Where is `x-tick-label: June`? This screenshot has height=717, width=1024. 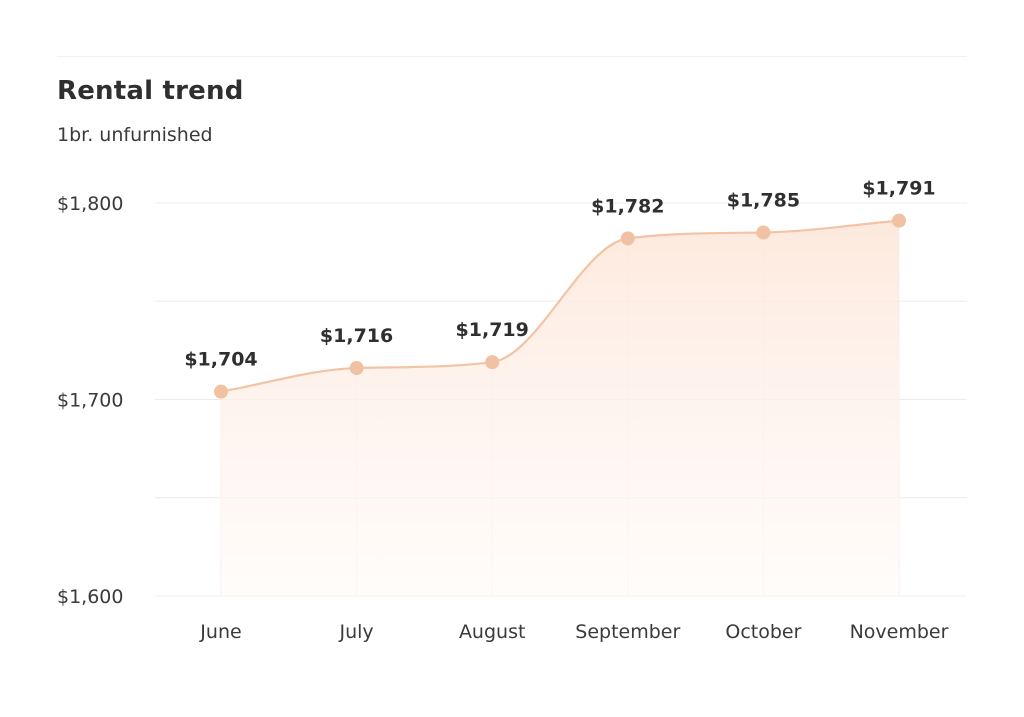
x-tick-label: June is located at coordinates (220, 632).